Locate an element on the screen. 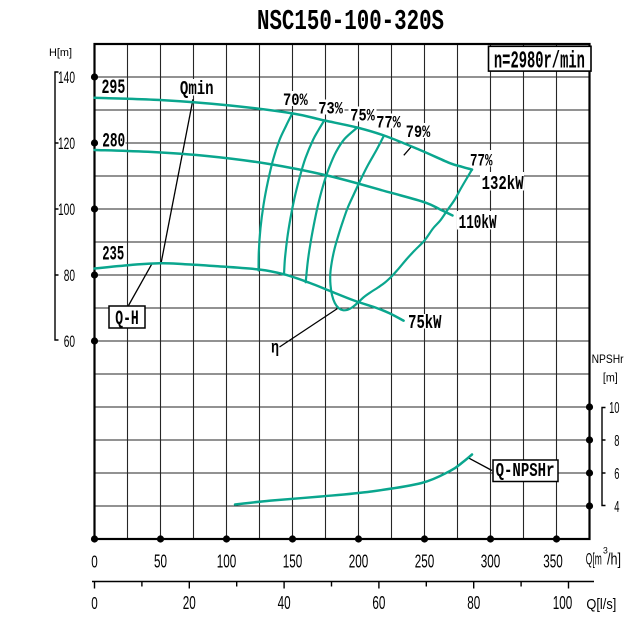 The width and height of the screenshot is (635, 620). svg-text: 280 is located at coordinates (113, 142).